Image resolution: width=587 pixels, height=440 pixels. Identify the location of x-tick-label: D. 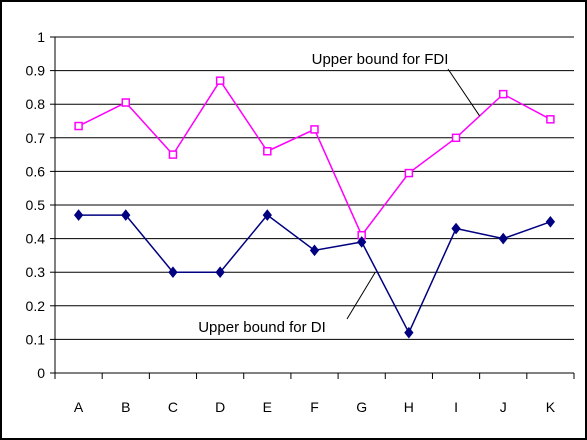
(220, 407).